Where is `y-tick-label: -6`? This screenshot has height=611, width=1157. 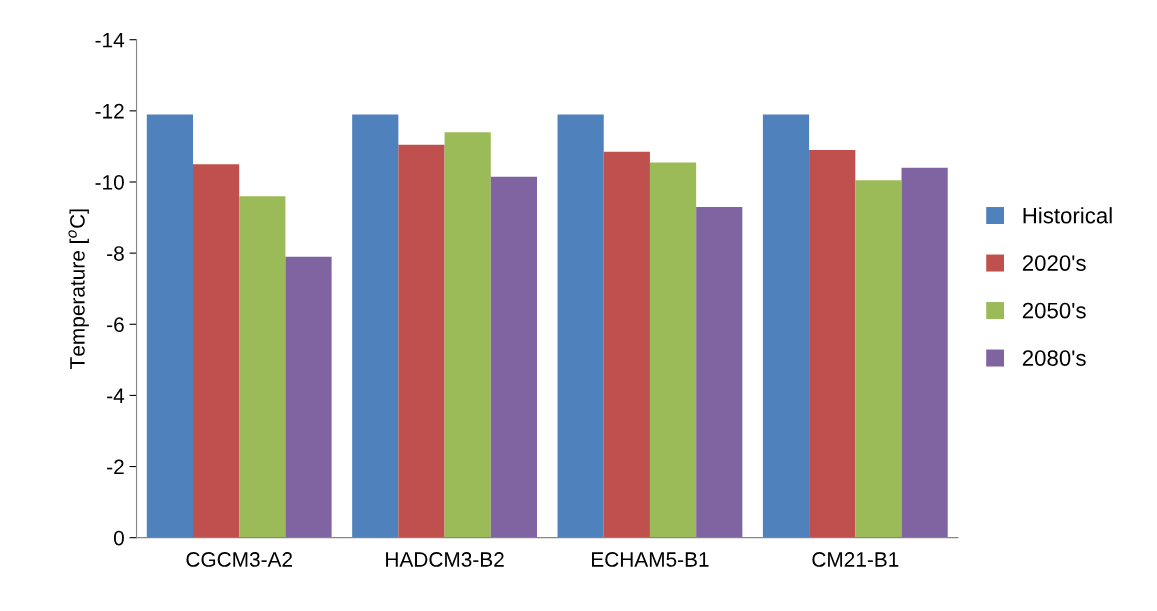 y-tick-label: -6 is located at coordinates (115, 325).